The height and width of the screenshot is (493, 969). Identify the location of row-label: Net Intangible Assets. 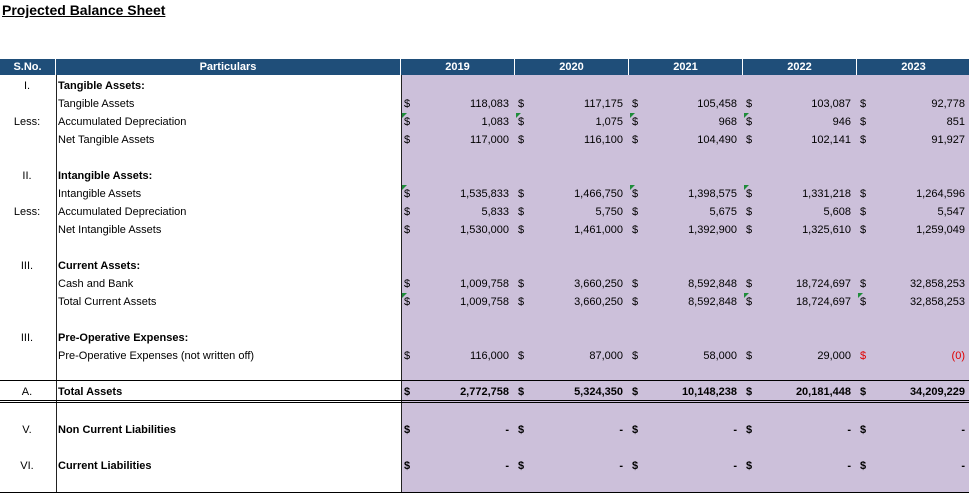
(110, 230).